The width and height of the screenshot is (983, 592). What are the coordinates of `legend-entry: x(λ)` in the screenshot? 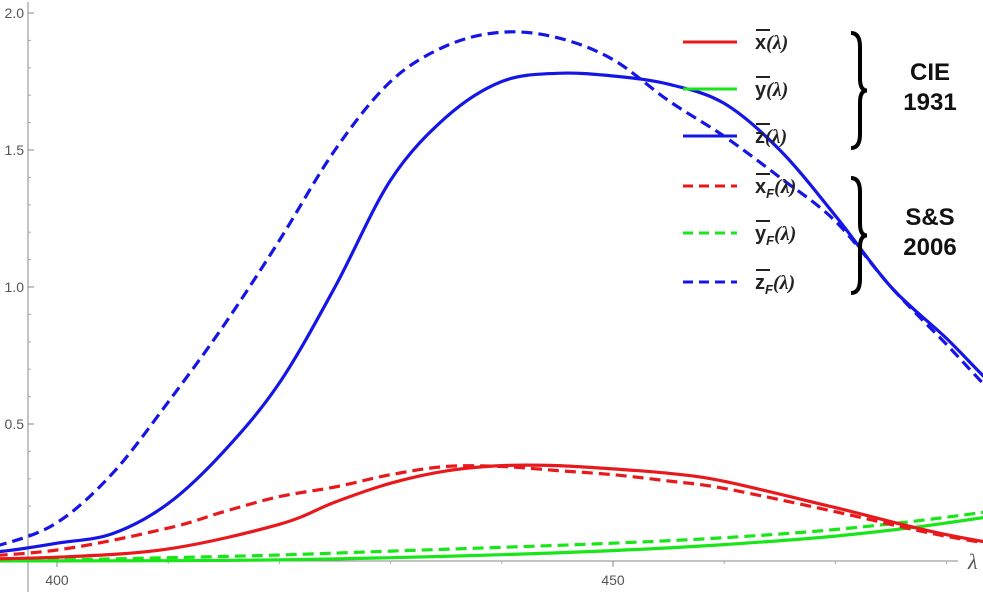 It's located at (771, 43).